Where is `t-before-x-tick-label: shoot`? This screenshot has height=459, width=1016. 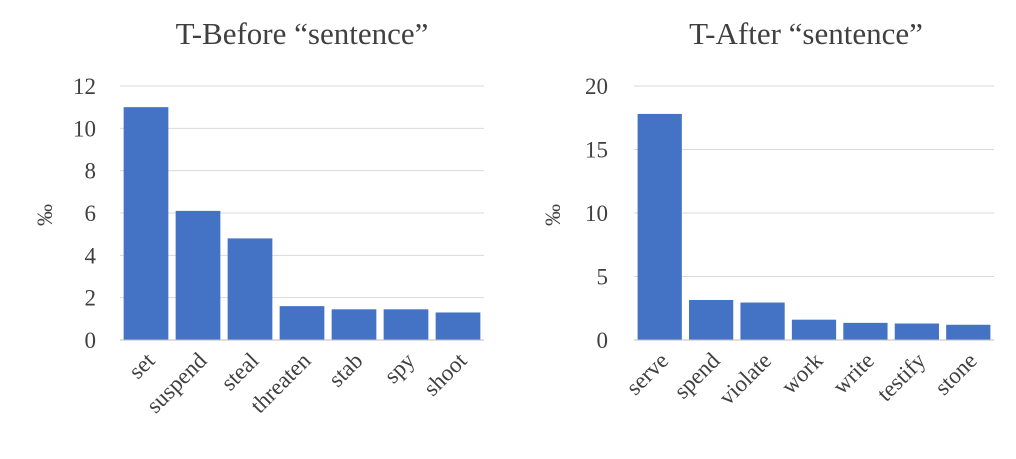 t-before-x-tick-label: shoot is located at coordinates (445, 373).